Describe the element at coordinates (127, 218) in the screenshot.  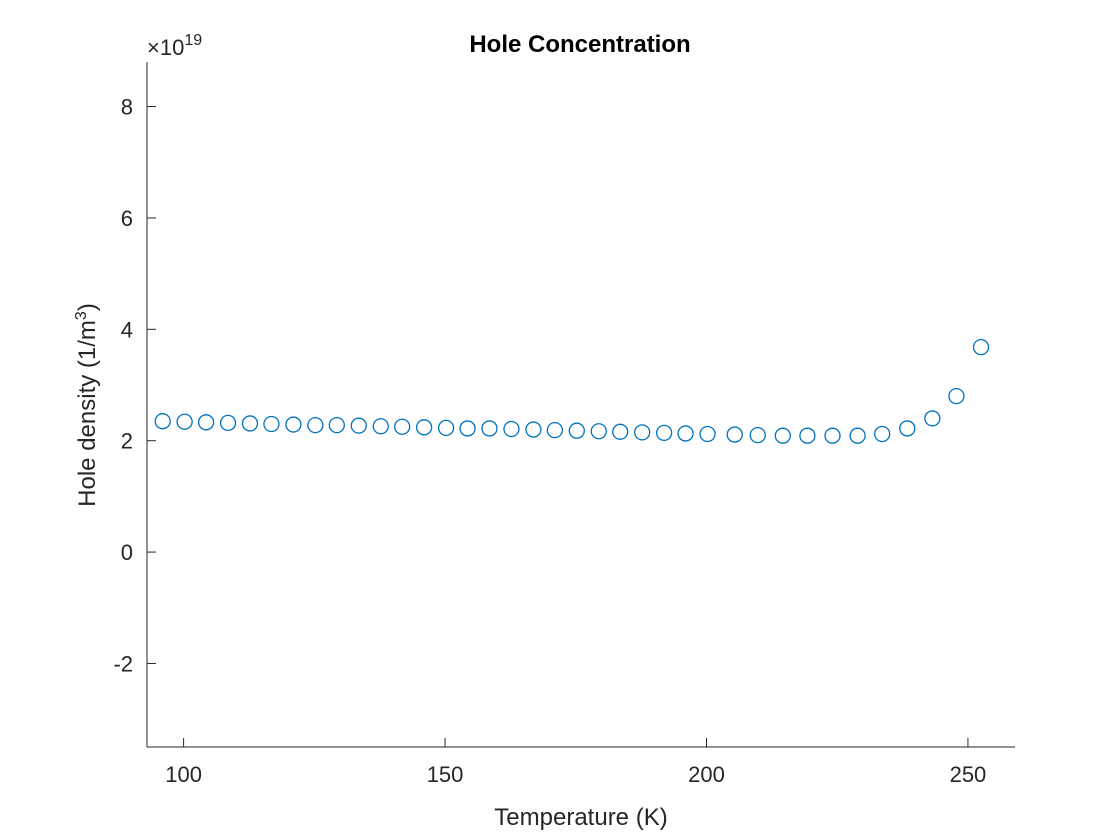
I see `y-tick-label: 6` at that location.